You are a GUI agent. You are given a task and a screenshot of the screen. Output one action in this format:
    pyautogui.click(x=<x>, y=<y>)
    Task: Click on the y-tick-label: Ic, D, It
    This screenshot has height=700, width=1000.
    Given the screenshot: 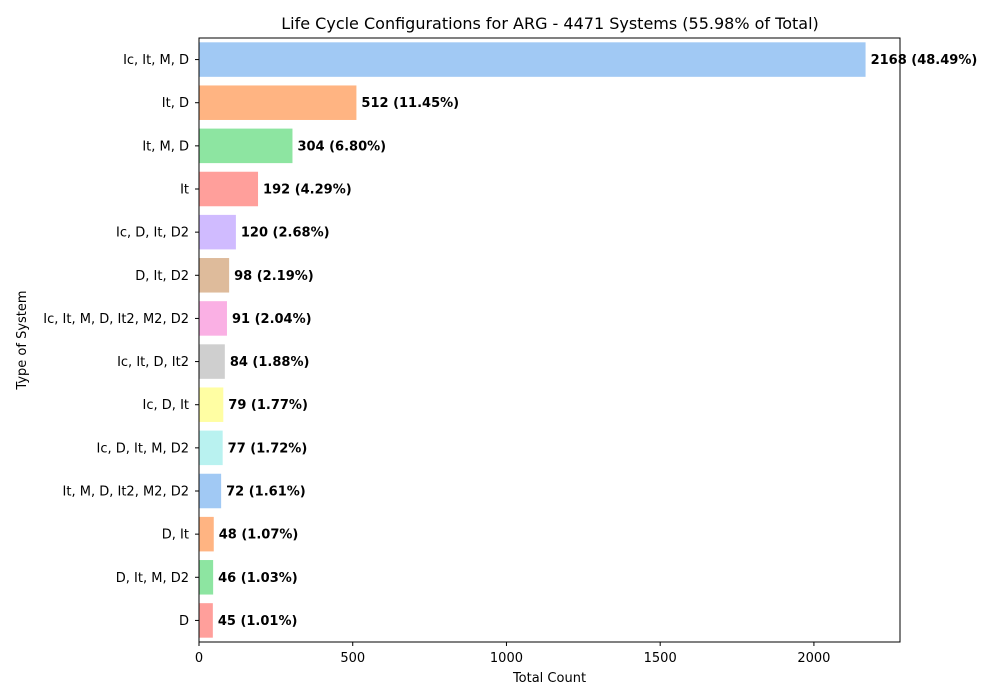 What is the action you would take?
    pyautogui.click(x=166, y=405)
    